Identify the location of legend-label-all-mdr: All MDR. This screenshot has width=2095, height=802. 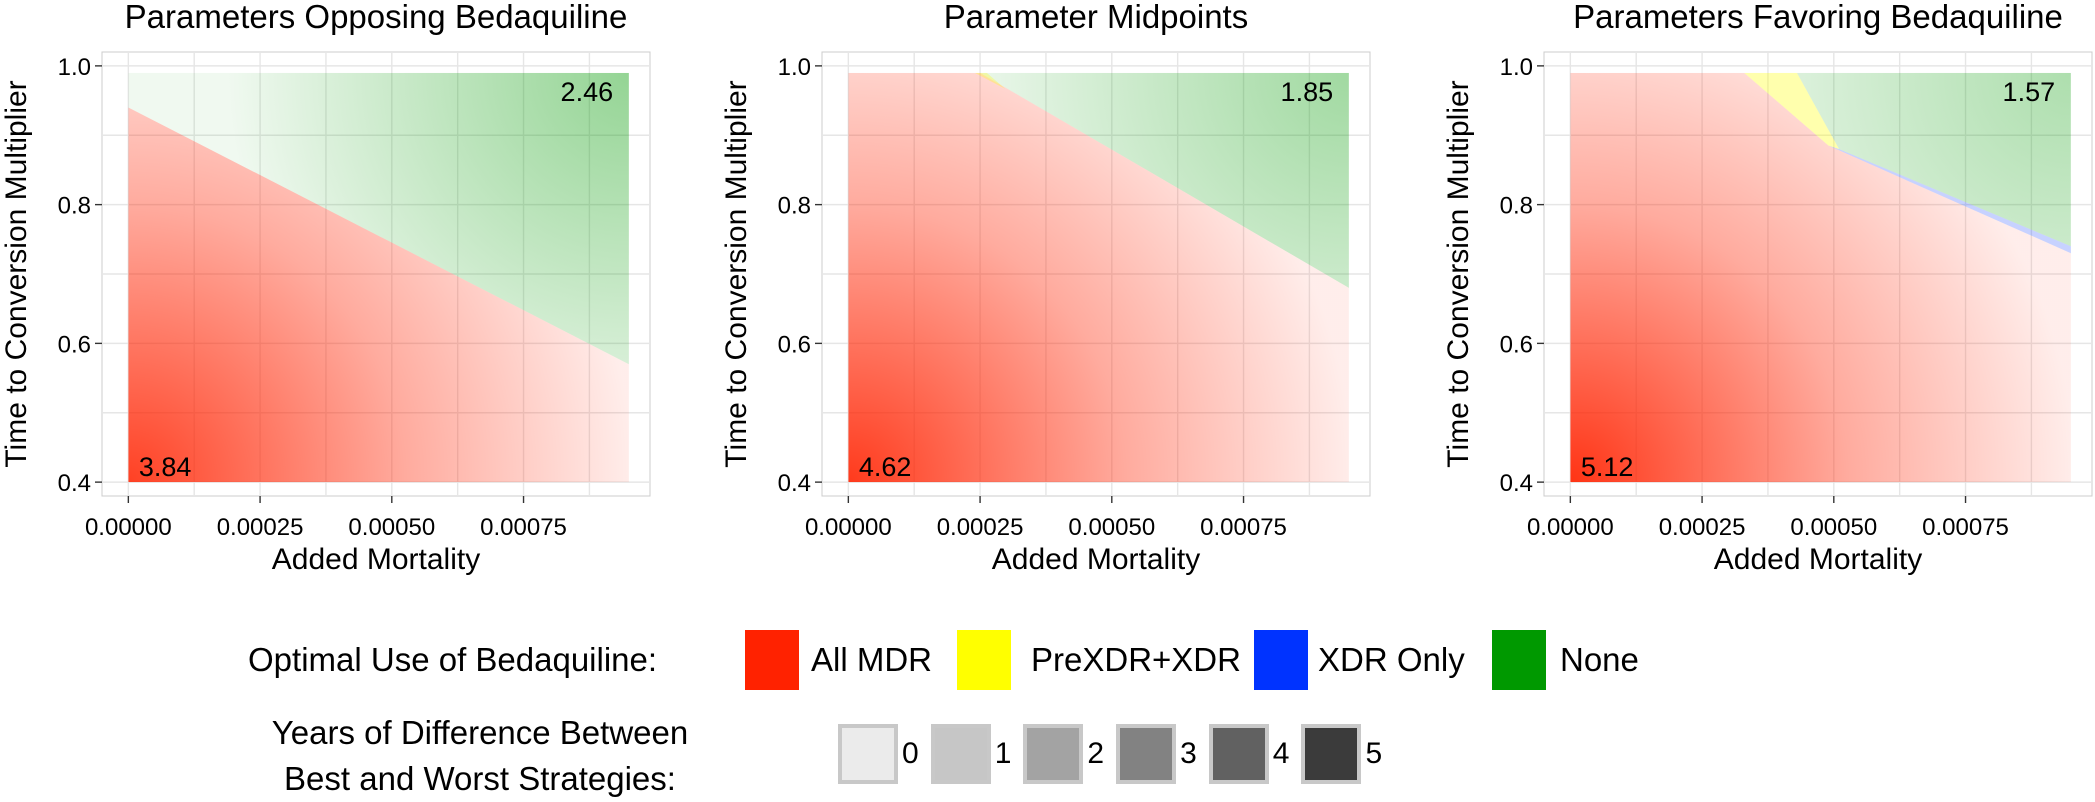
(871, 659).